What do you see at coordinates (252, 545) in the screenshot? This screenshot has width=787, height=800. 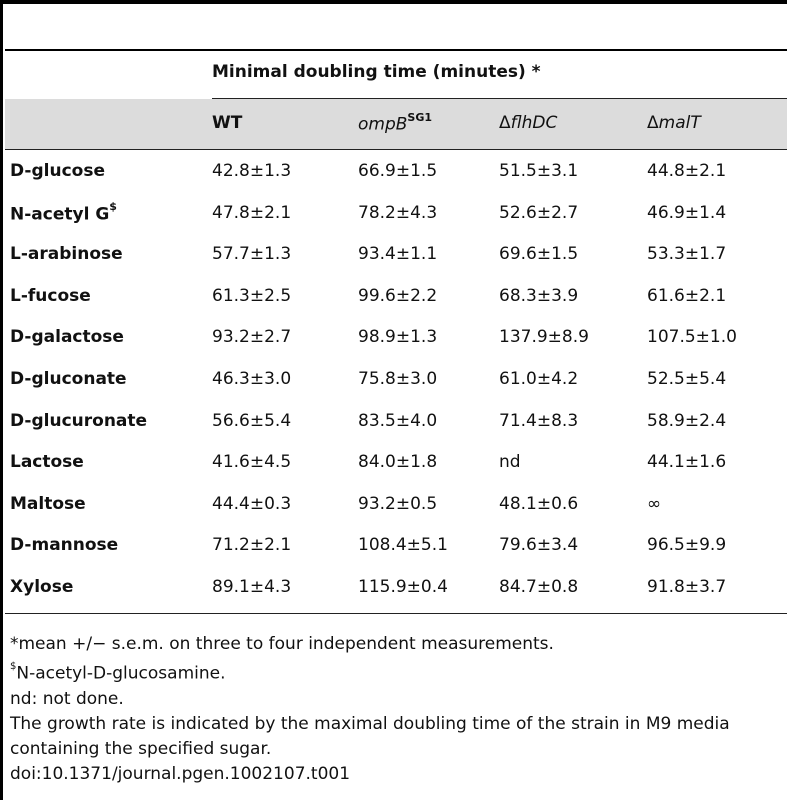 I see `cell-wt: 71.2±2.1` at bounding box center [252, 545].